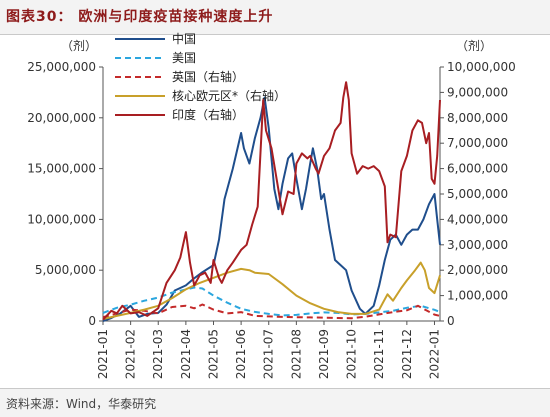 The width and height of the screenshot is (550, 417). What do you see at coordinates (208, 76) in the screenshot?
I see `legend-label: 英国（右轴）` at bounding box center [208, 76].